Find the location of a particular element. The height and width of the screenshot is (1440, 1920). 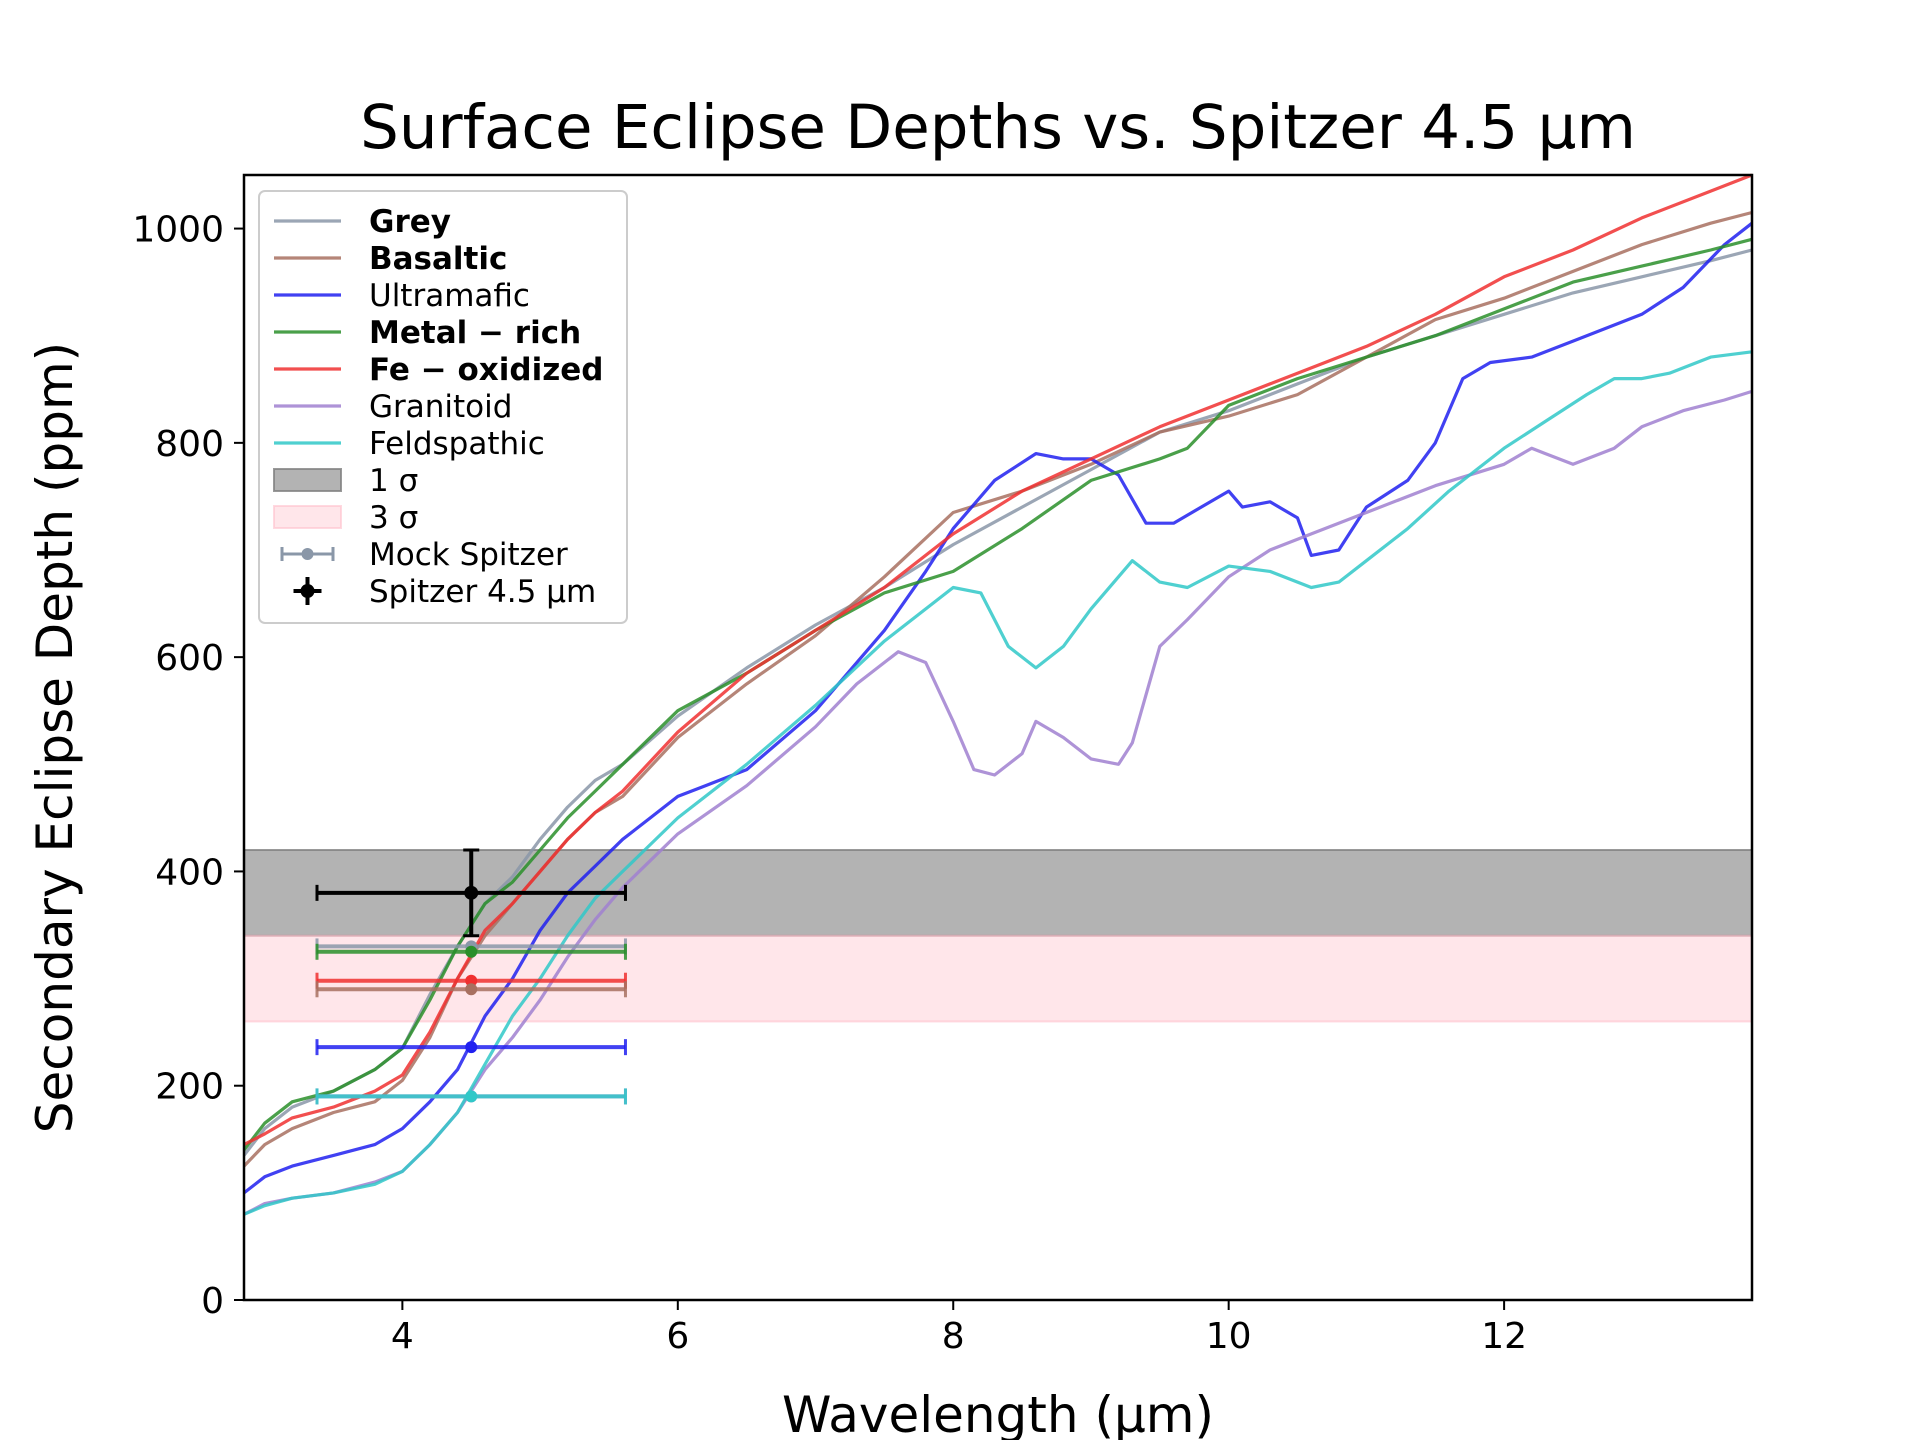

spitzer-error-bars is located at coordinates (471, 976).